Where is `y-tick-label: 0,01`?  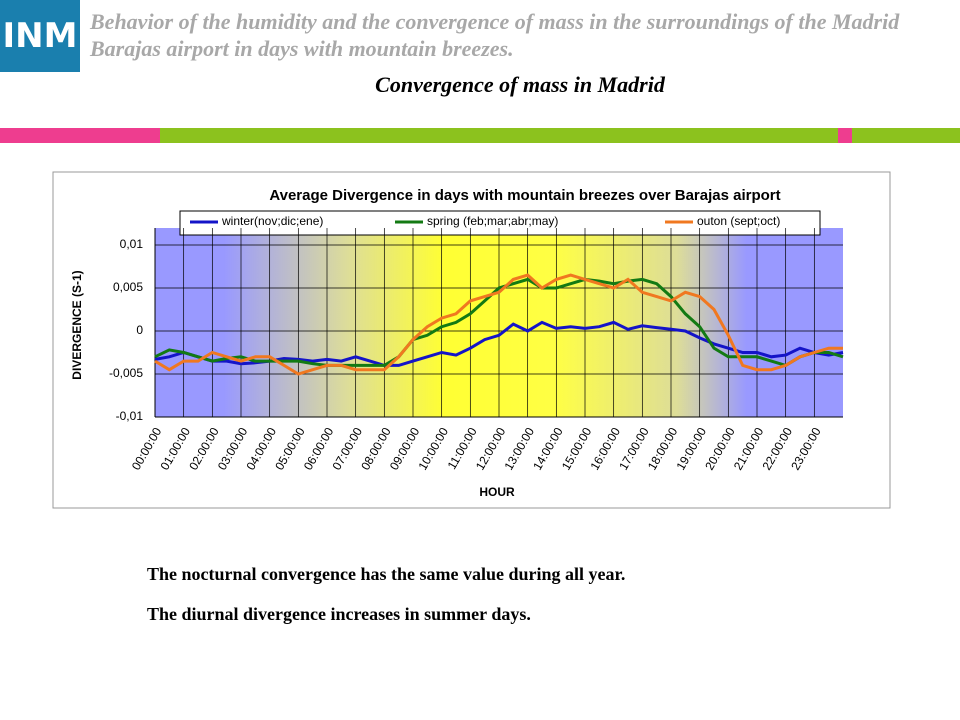
y-tick-label: 0,01 is located at coordinates (132, 244).